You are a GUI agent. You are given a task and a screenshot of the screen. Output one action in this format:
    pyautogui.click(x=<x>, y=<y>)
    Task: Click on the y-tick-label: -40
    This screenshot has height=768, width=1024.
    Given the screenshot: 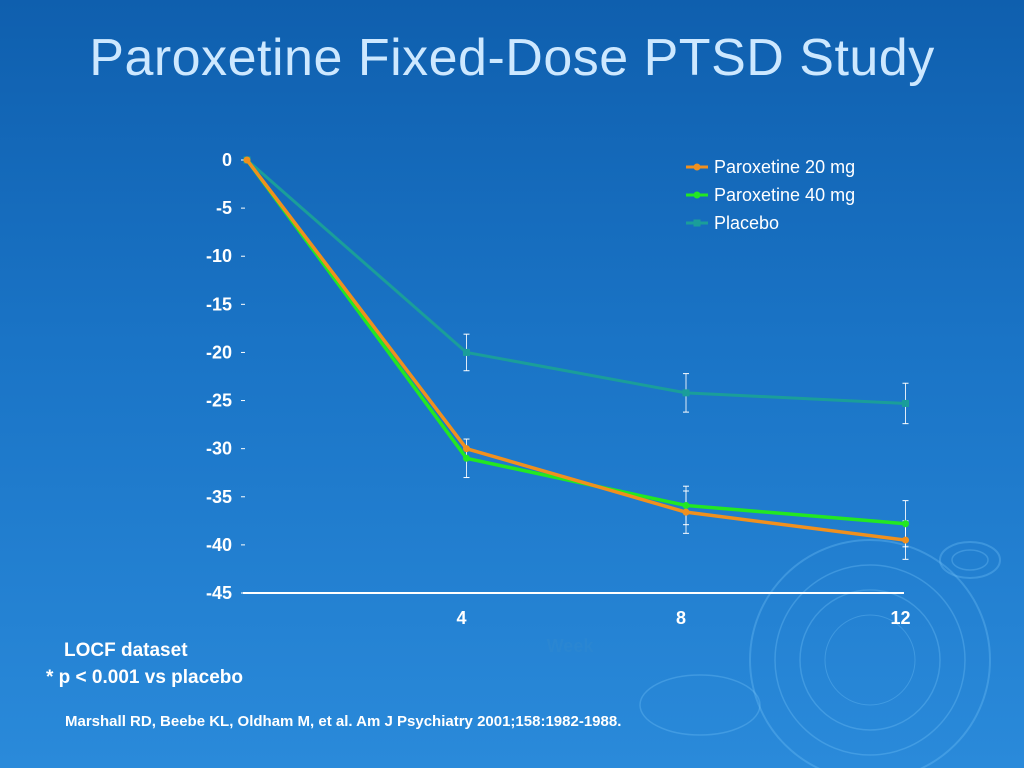 What is the action you would take?
    pyautogui.click(x=219, y=545)
    